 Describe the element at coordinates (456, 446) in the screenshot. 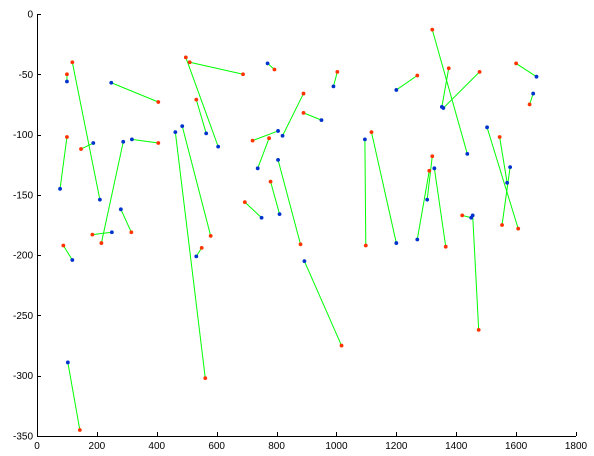

I see `x-tick-label: 1400` at that location.